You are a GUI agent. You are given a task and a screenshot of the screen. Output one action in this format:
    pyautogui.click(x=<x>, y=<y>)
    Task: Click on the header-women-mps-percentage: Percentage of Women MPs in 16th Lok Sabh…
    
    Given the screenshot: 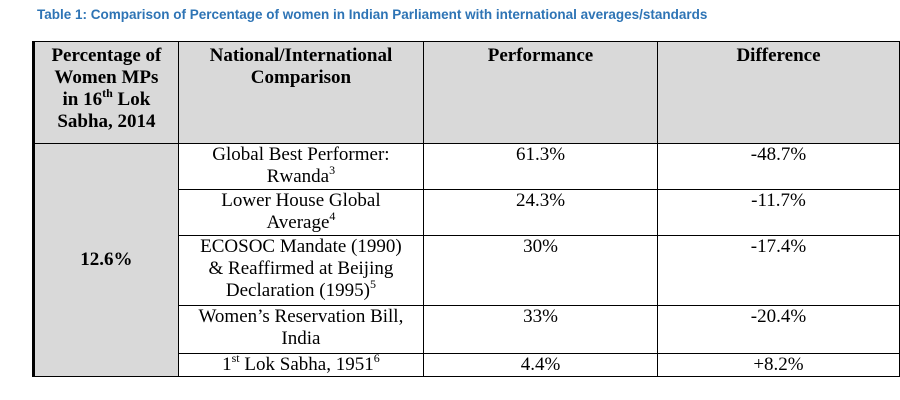 What is the action you would take?
    pyautogui.click(x=105, y=92)
    